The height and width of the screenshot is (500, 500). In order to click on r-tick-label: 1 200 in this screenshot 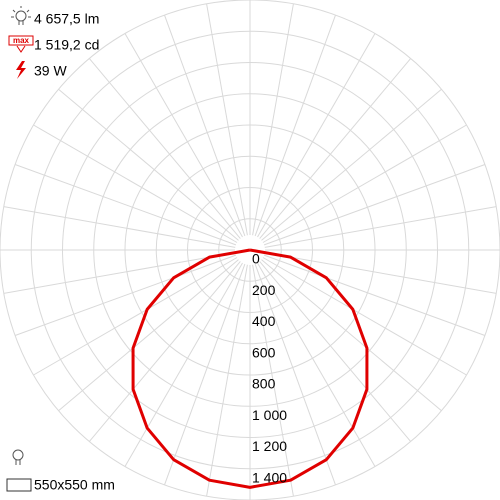, I will do `click(269, 446)`.